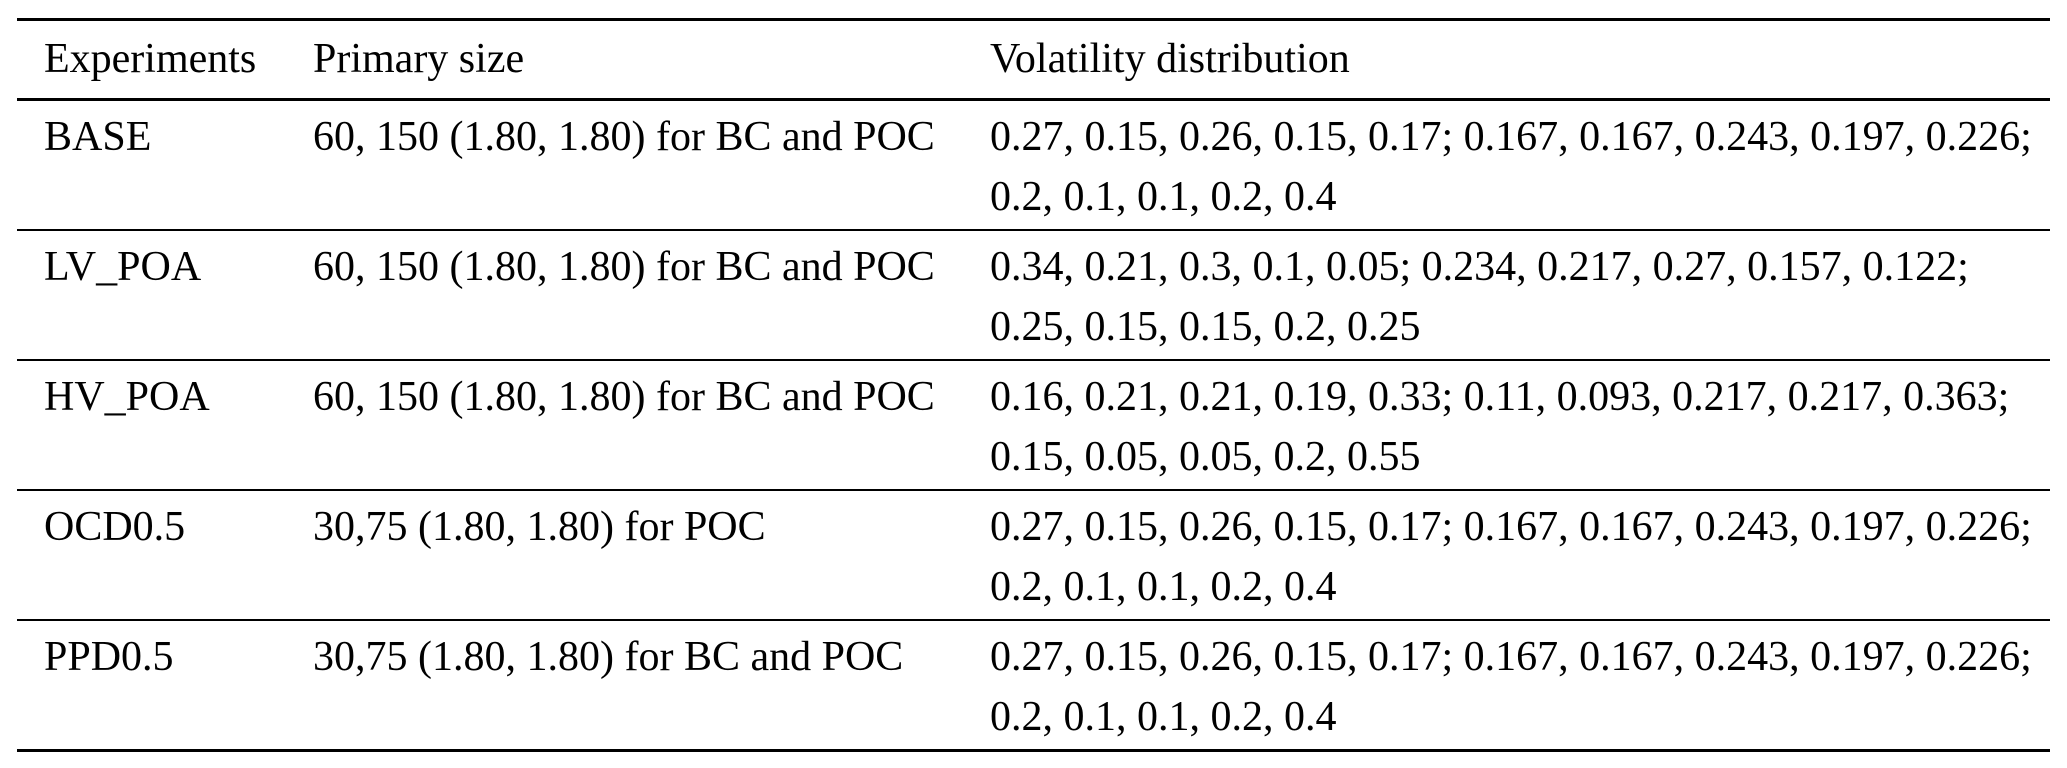 This screenshot has width=2067, height=768. I want to click on column-header-experiments: Experiments, so click(151, 60).